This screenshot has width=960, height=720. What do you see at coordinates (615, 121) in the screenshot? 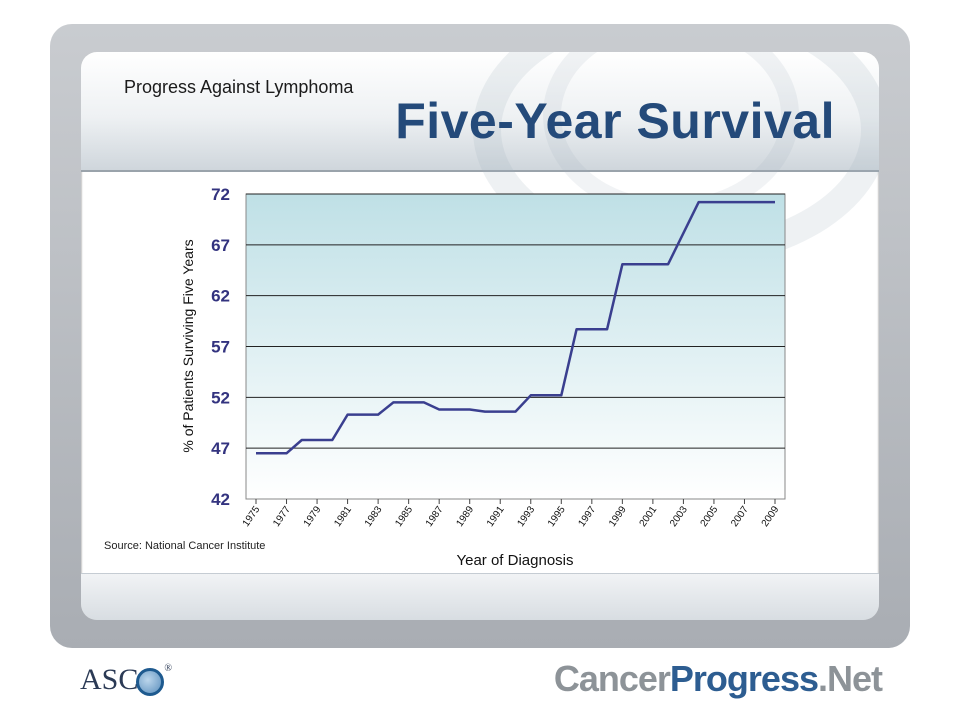
I see `slide-title: Five-Year Survival` at bounding box center [615, 121].